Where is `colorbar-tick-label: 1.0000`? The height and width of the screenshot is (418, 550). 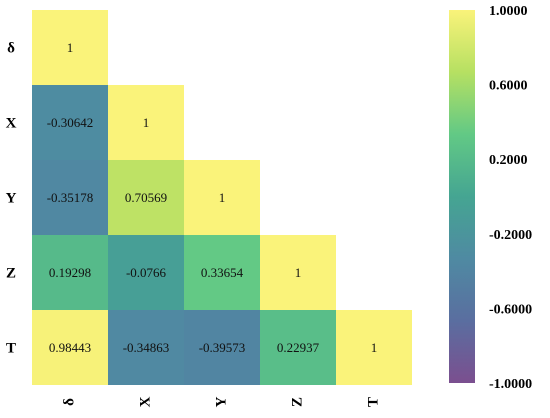
colorbar-tick-label: 1.0000 is located at coordinates (508, 11).